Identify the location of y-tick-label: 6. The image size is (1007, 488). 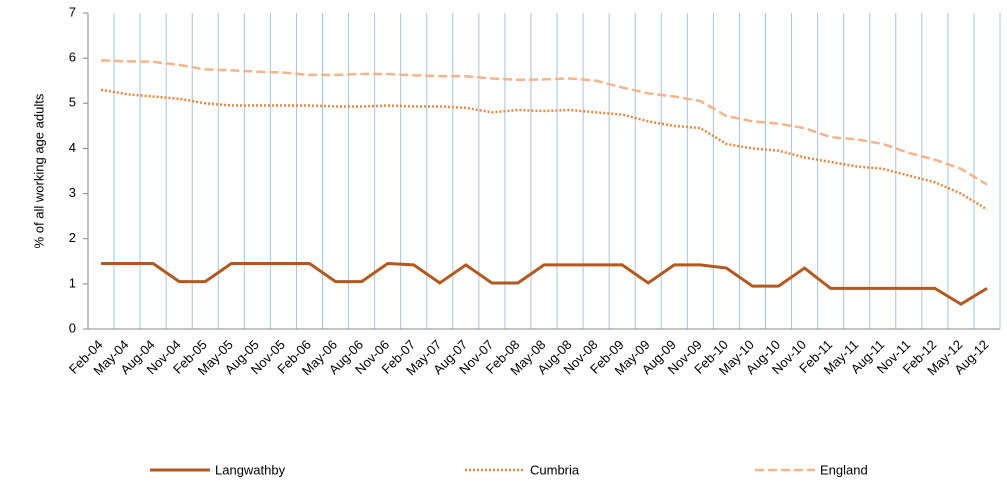
(72, 57).